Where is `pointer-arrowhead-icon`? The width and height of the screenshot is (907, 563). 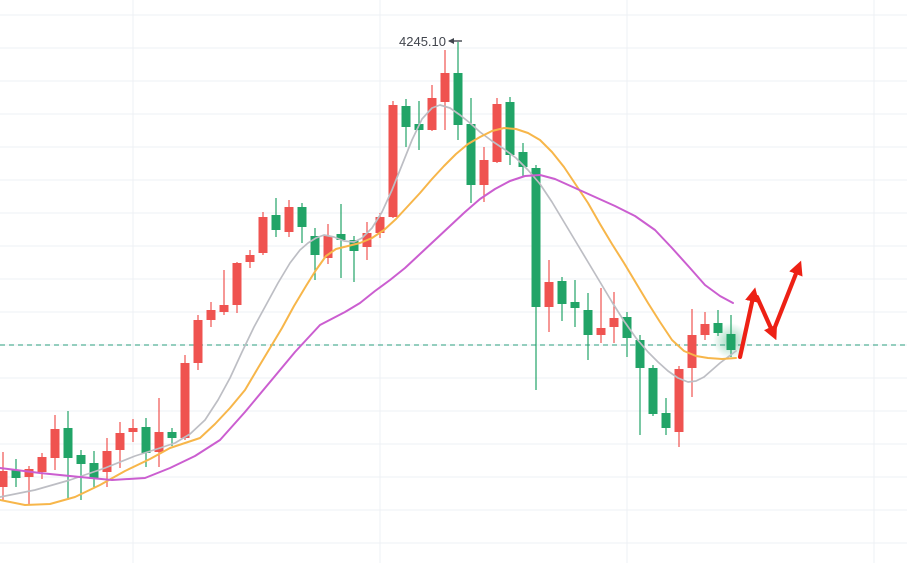 pointer-arrowhead-icon is located at coordinates (451, 41).